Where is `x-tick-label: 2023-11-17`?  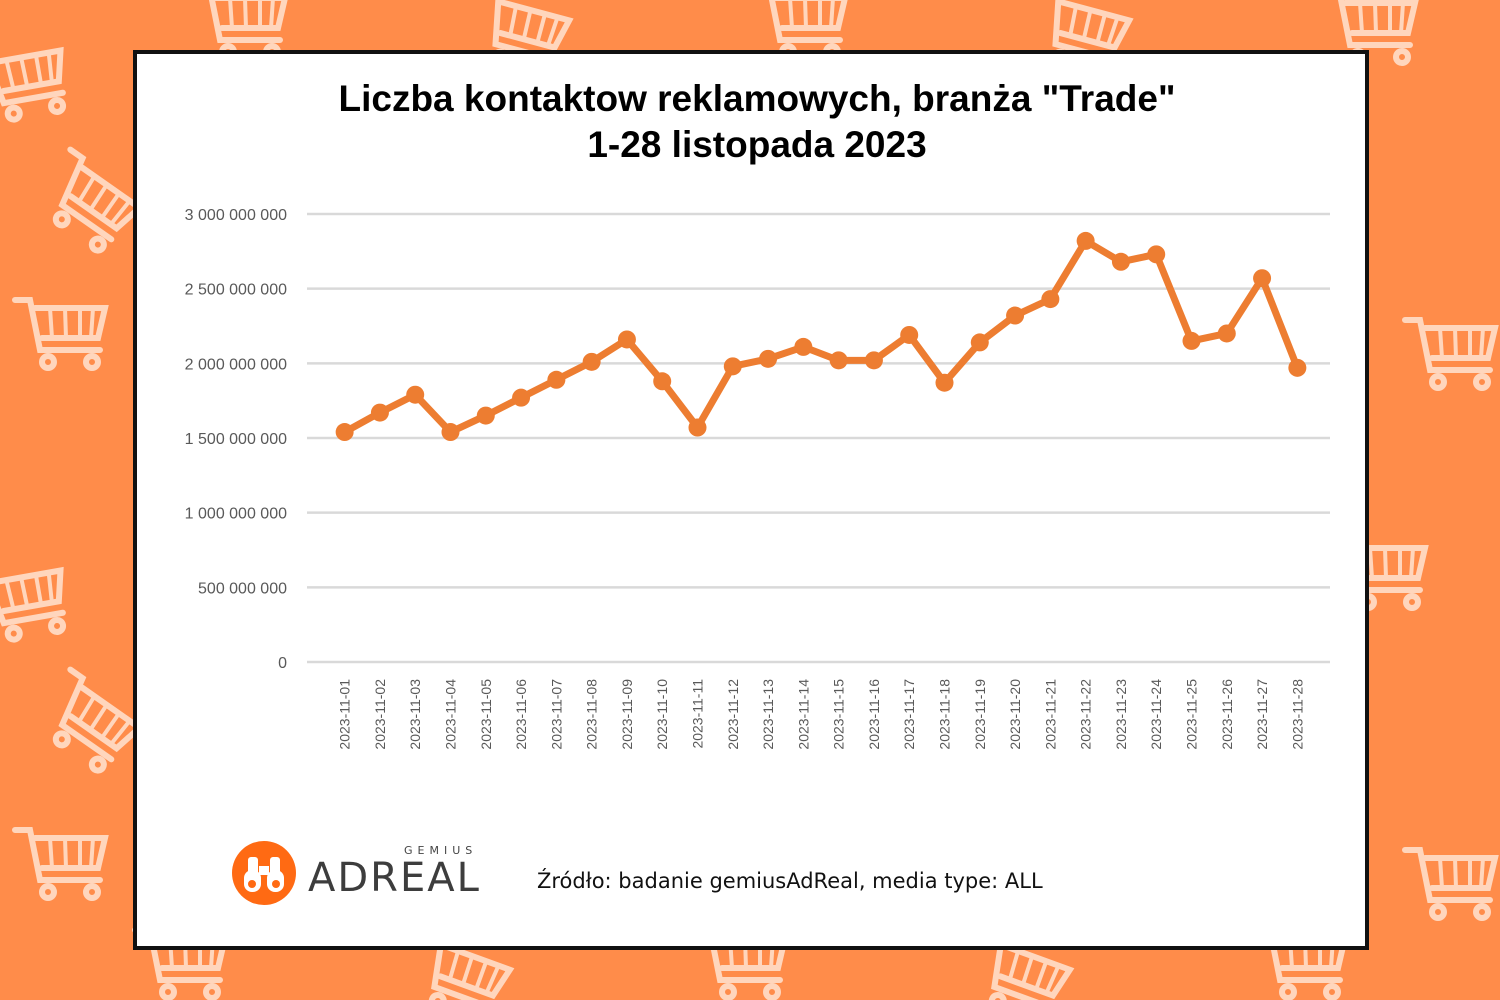 x-tick-label: 2023-11-17 is located at coordinates (909, 714).